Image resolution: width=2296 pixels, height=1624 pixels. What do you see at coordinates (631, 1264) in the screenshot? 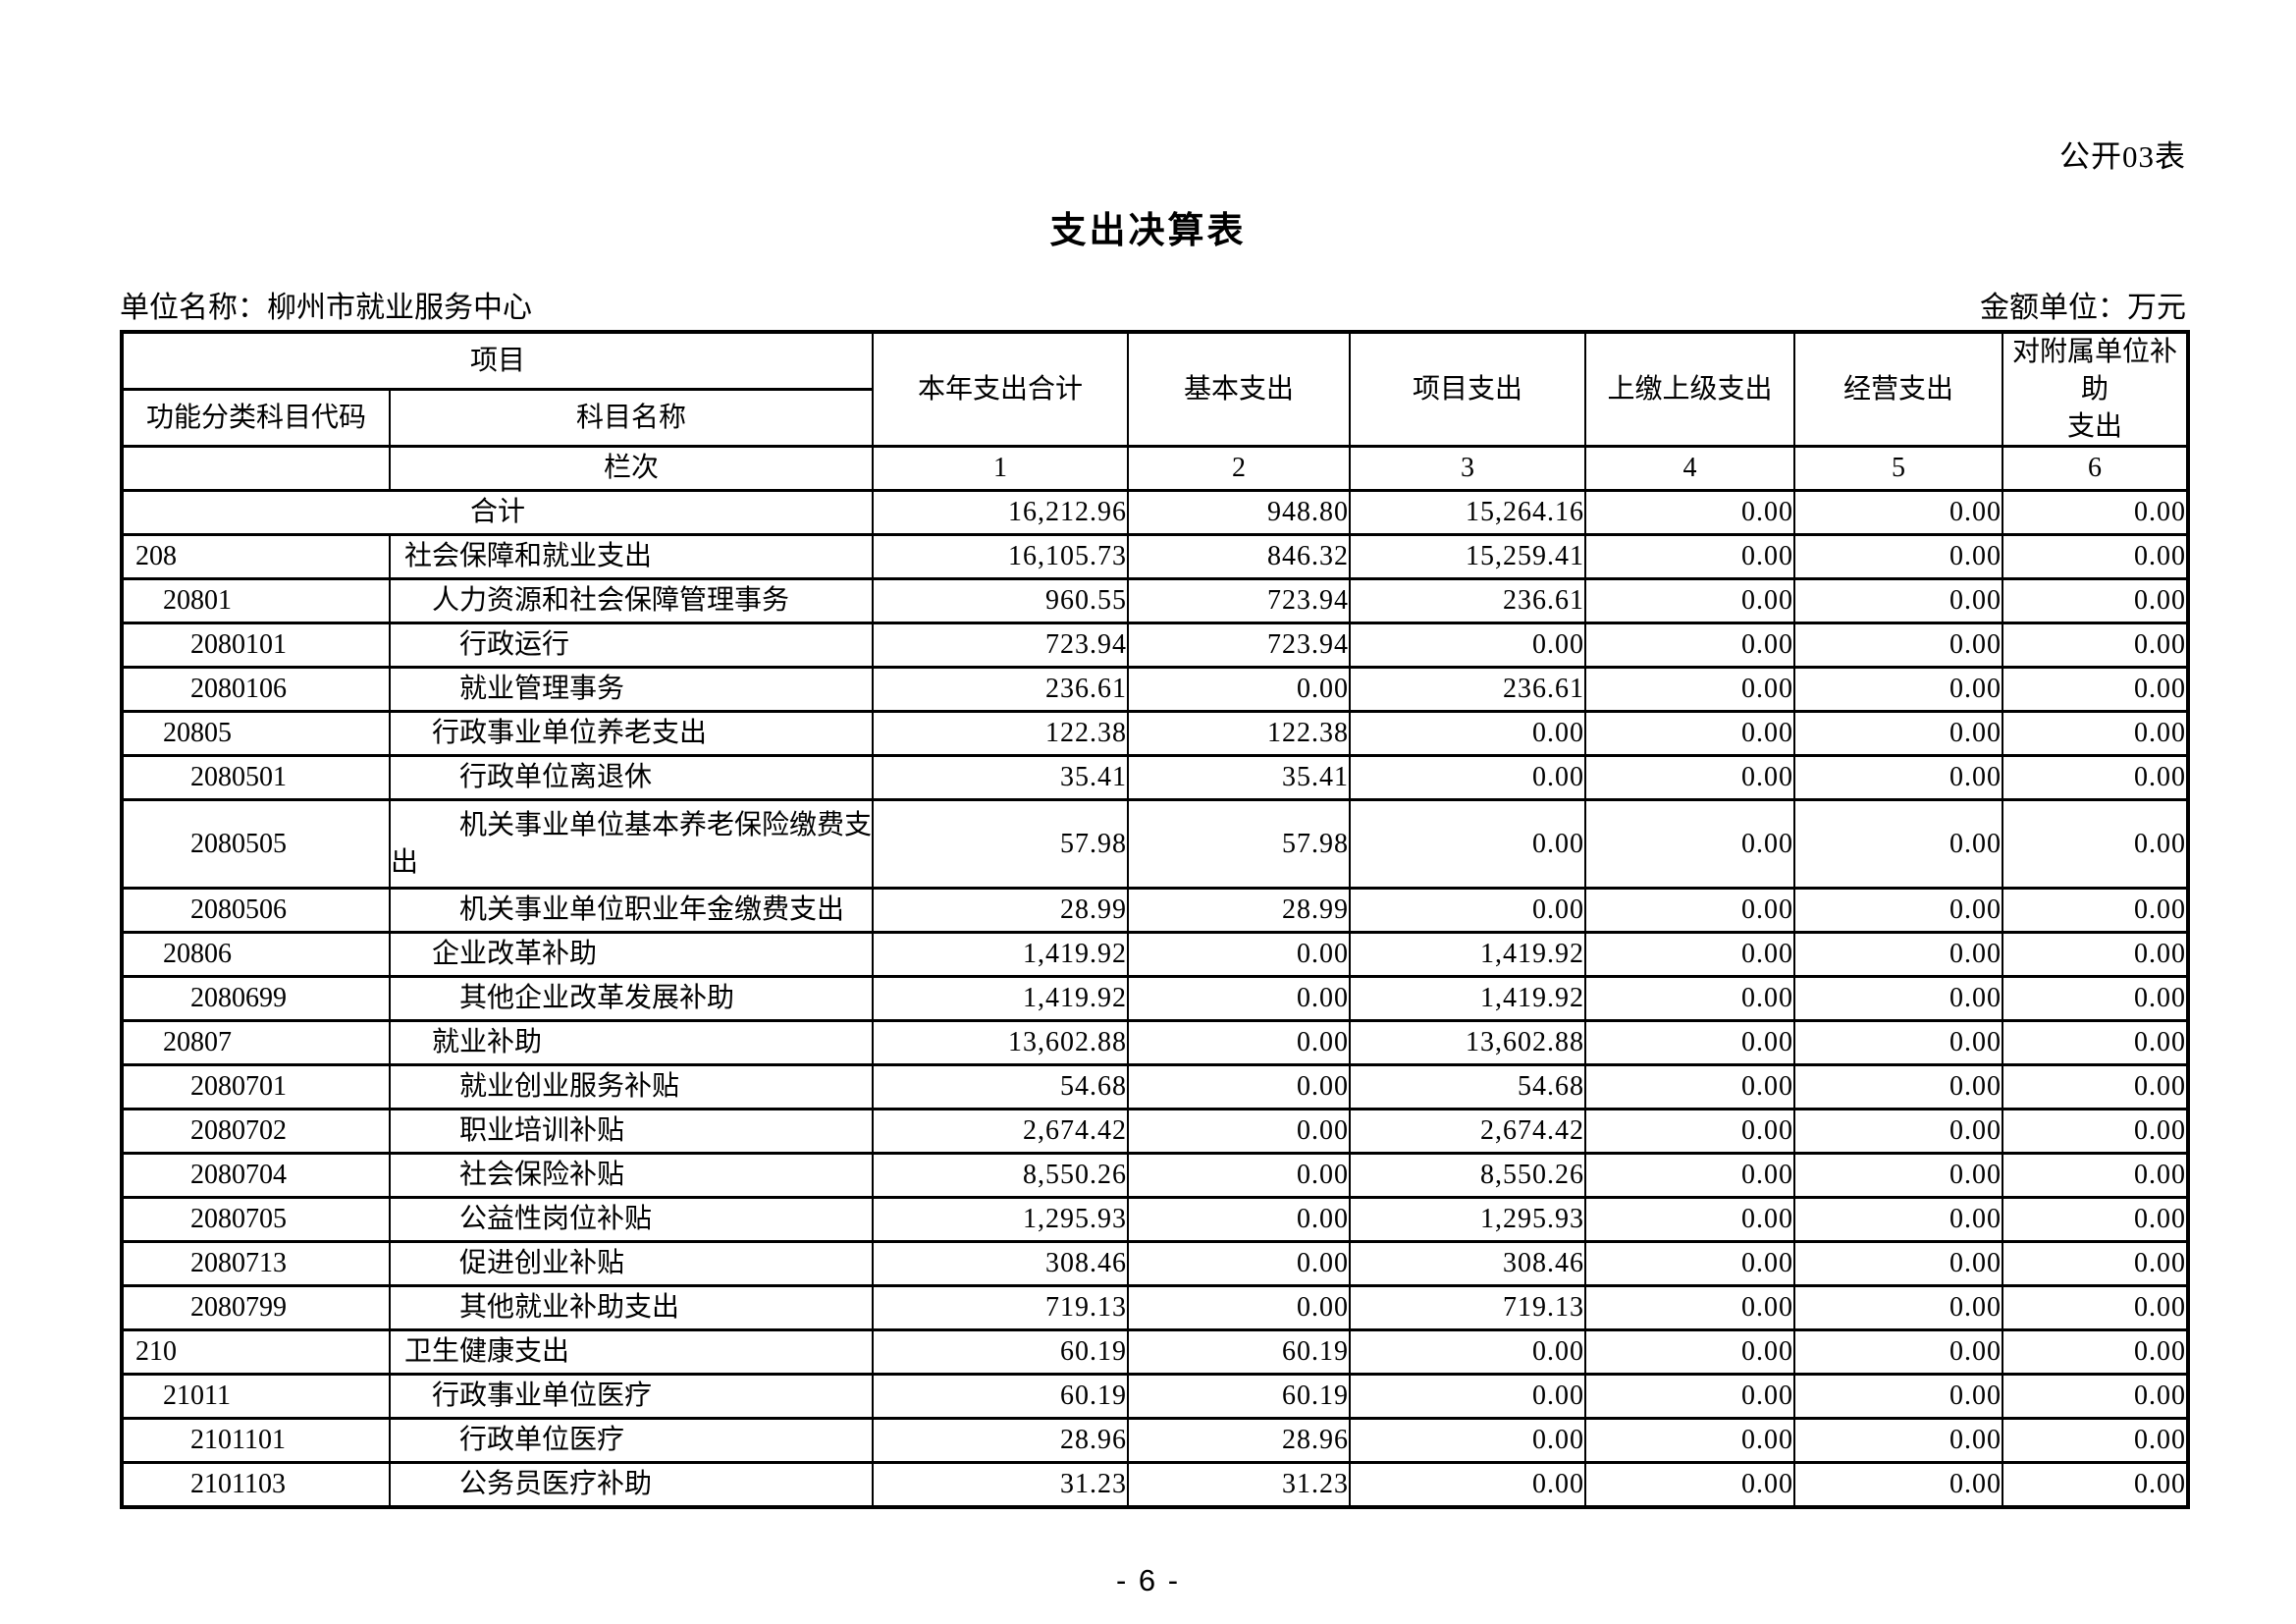
I see `row-subject-name: 促进创业补贴` at bounding box center [631, 1264].